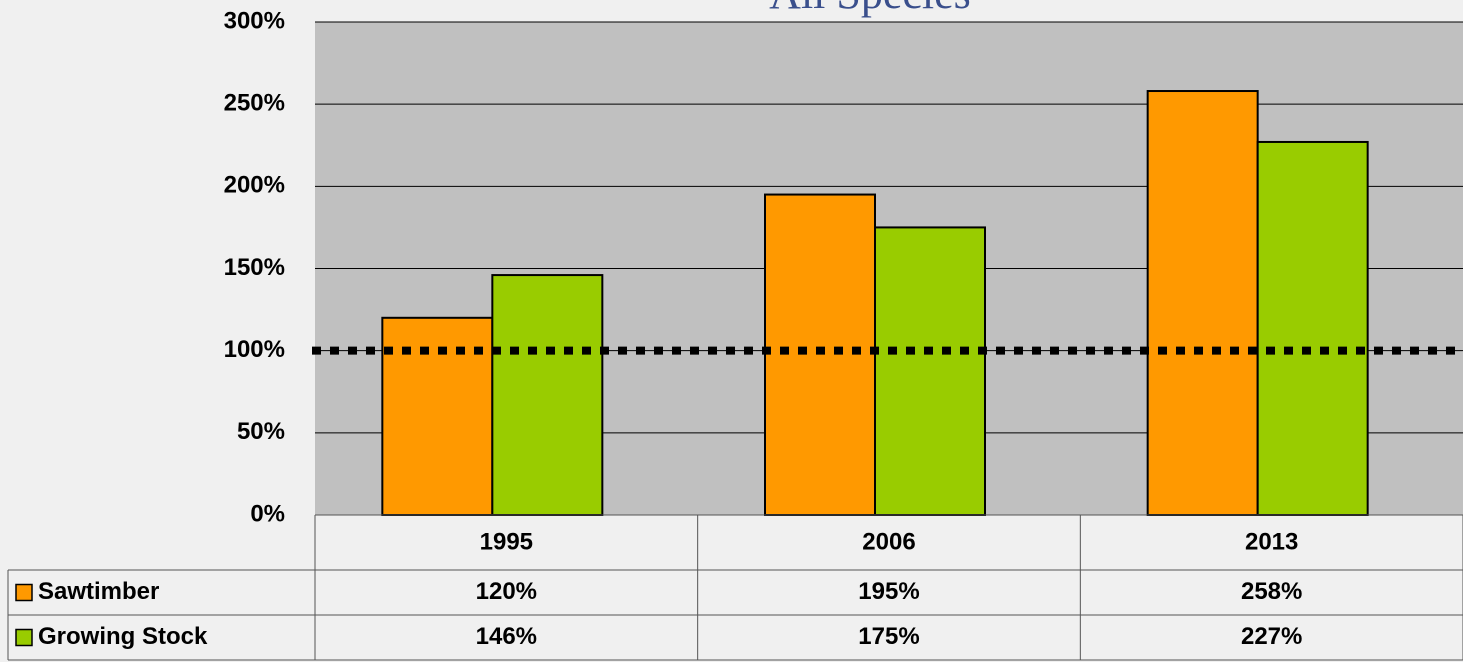 This screenshot has width=1463, height=662. I want to click on legend-label: Growing Stock, so click(123, 636).